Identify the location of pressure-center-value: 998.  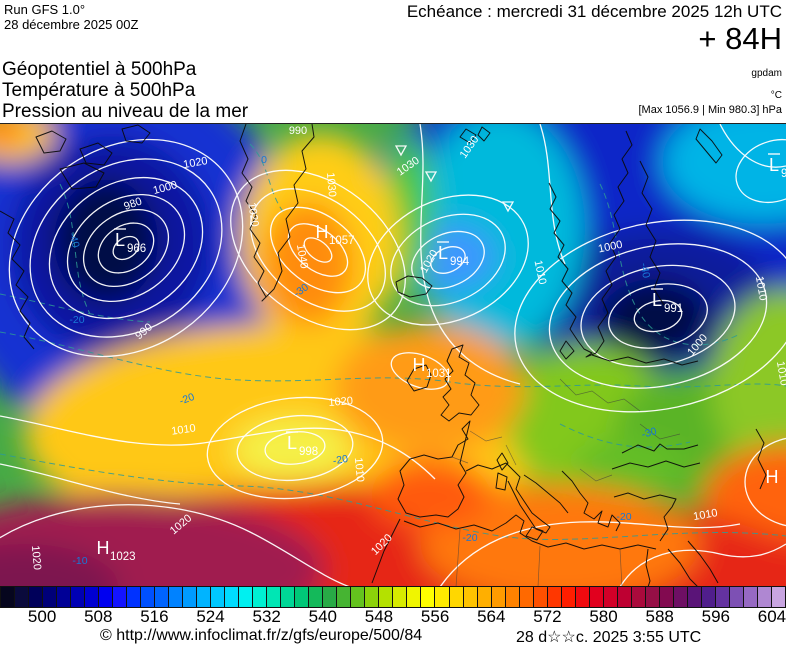
(308, 452).